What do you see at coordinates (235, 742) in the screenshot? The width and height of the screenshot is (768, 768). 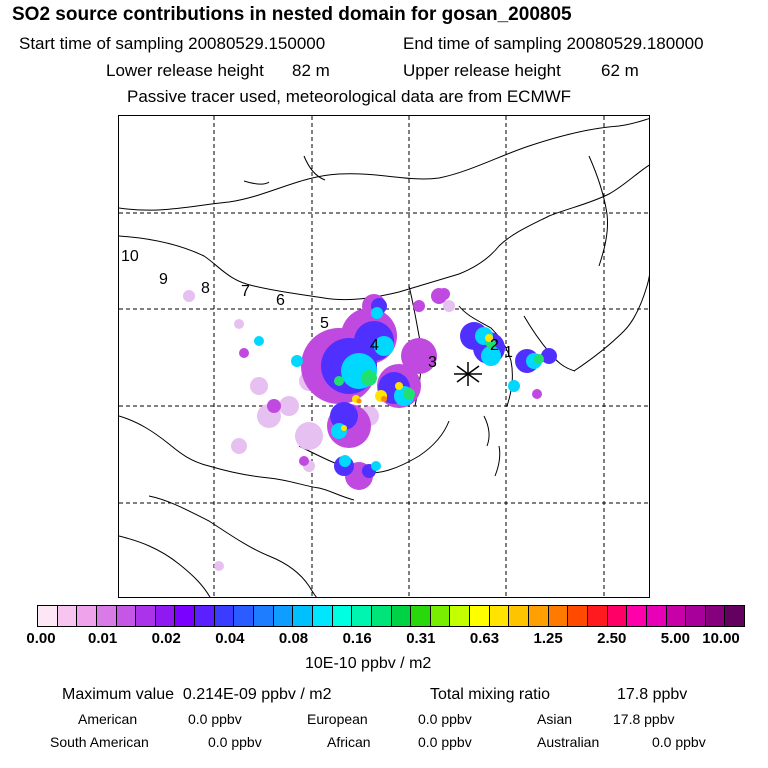 I see `region-south-american-value: 0.0 ppbv` at bounding box center [235, 742].